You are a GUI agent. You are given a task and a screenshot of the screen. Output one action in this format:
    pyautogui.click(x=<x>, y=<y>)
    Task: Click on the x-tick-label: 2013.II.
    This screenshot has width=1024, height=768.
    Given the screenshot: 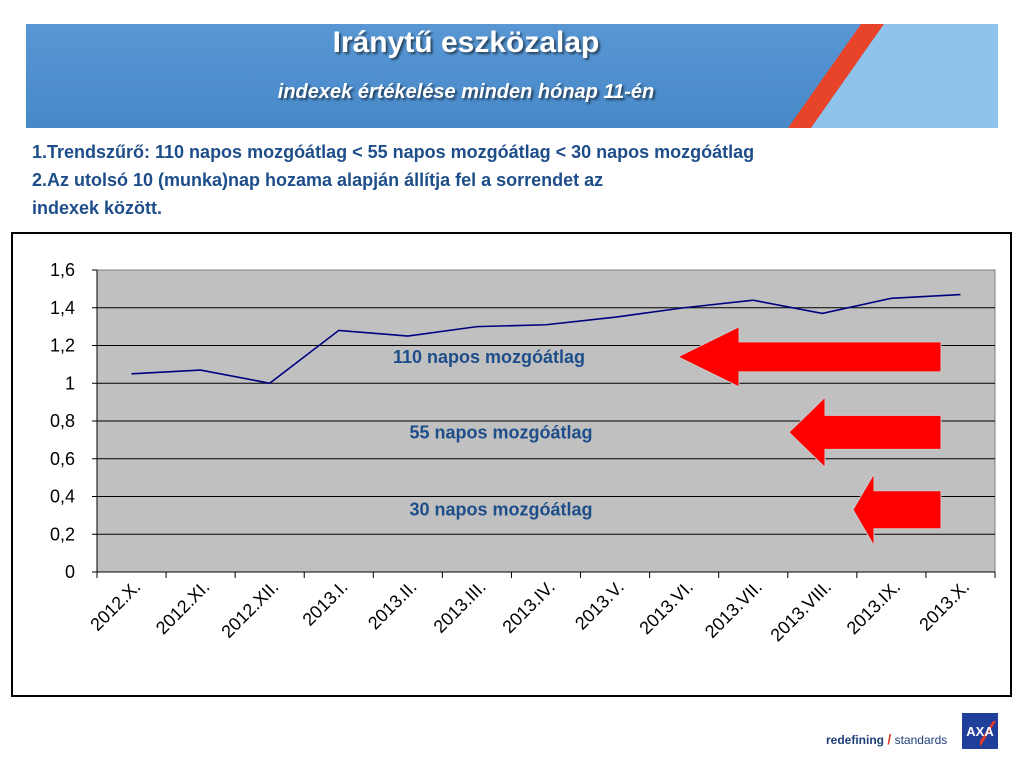 What is the action you would take?
    pyautogui.click(x=392, y=605)
    